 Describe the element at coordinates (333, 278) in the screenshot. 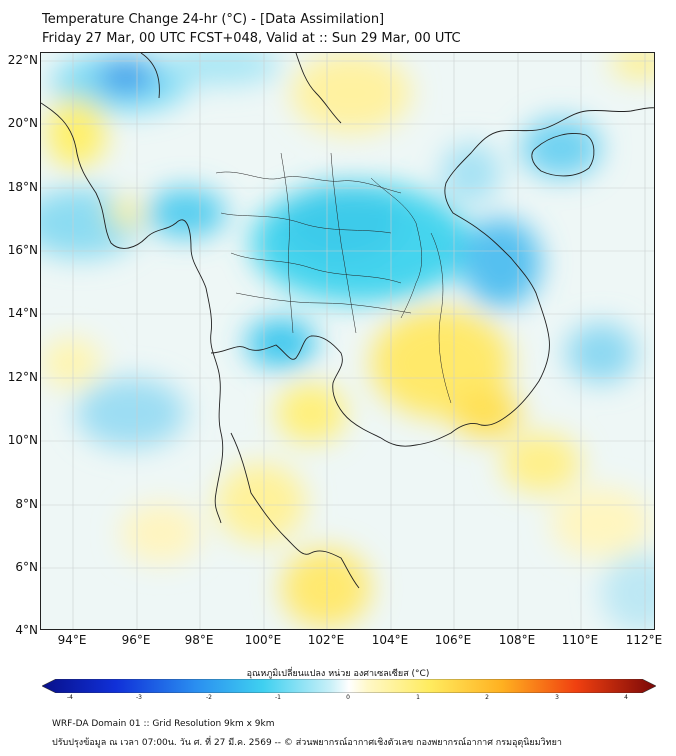

I see `admin-borders` at that location.